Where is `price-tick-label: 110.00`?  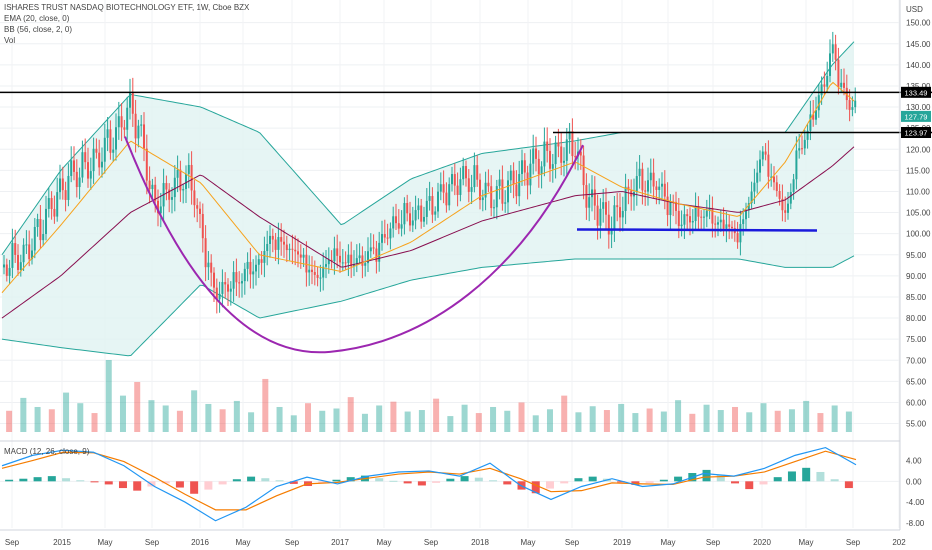
price-tick-label: 110.00 is located at coordinates (918, 191).